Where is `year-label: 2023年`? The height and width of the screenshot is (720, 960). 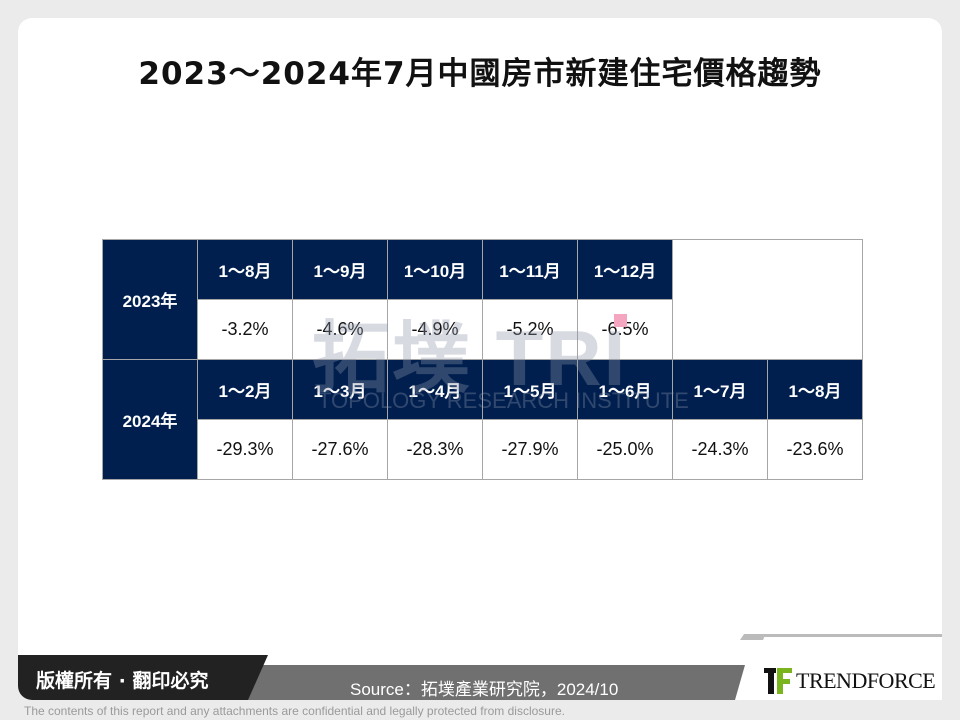
year-label: 2023年 is located at coordinates (150, 299).